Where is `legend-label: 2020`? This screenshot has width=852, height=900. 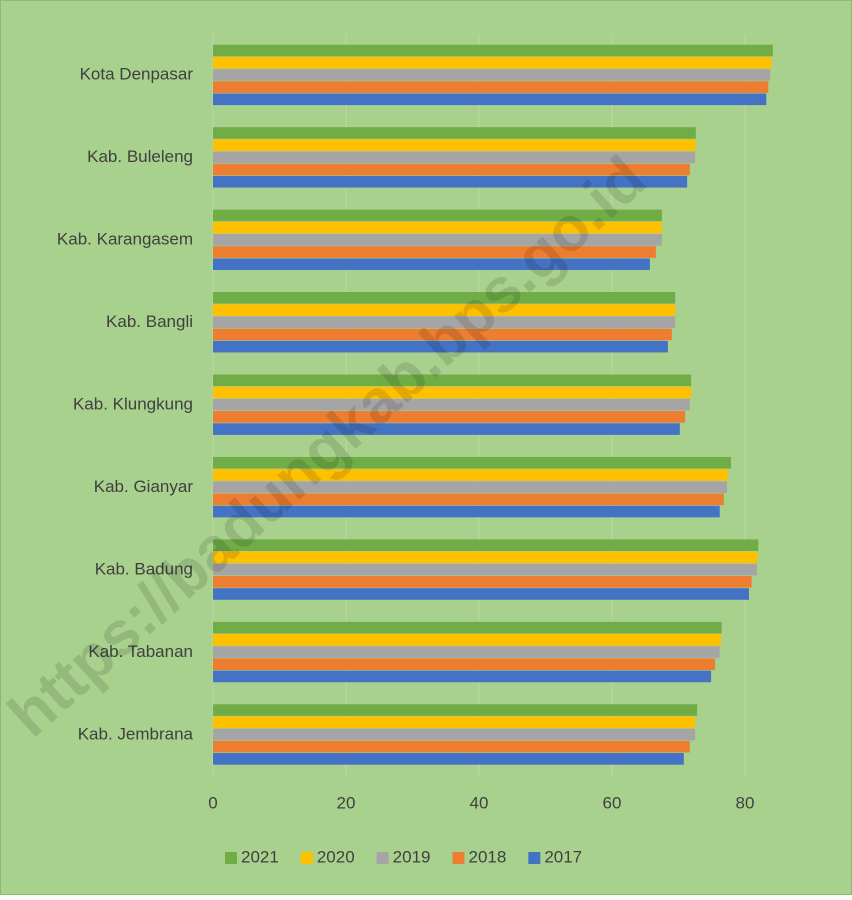
legend-label: 2020 is located at coordinates (336, 856).